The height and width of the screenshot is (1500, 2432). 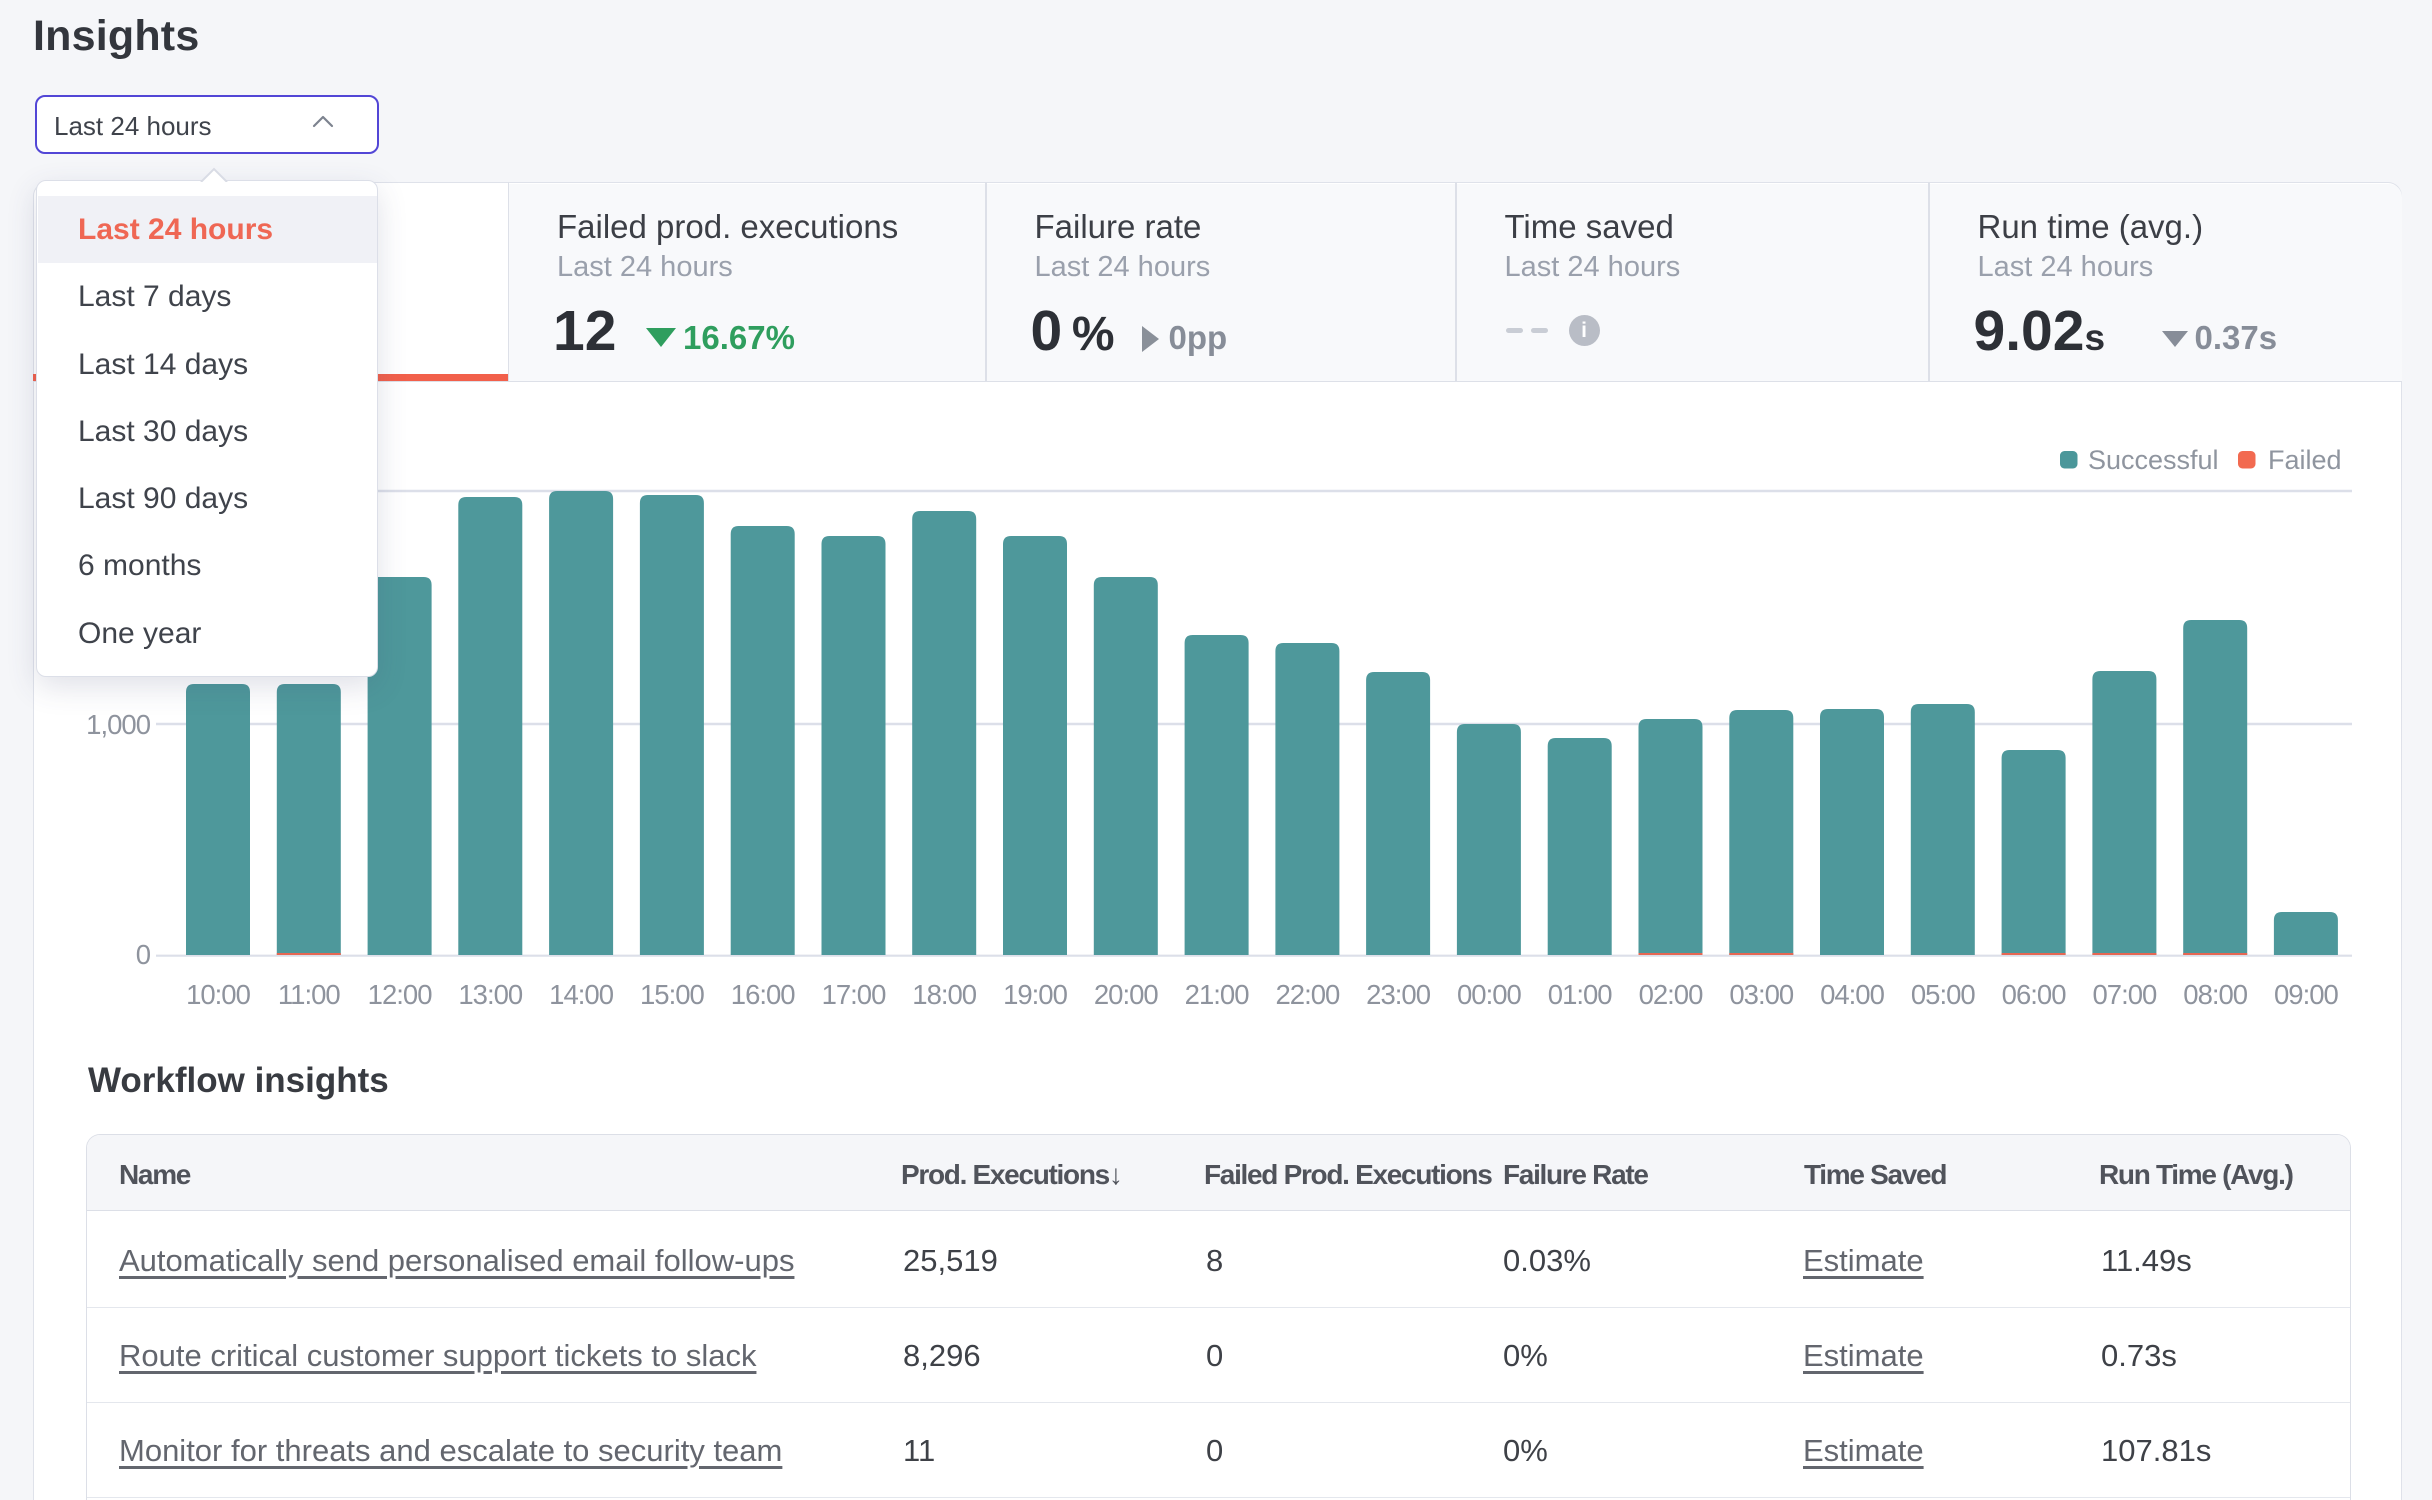 What do you see at coordinates (2305, 460) in the screenshot?
I see `svg-text: Failed` at bounding box center [2305, 460].